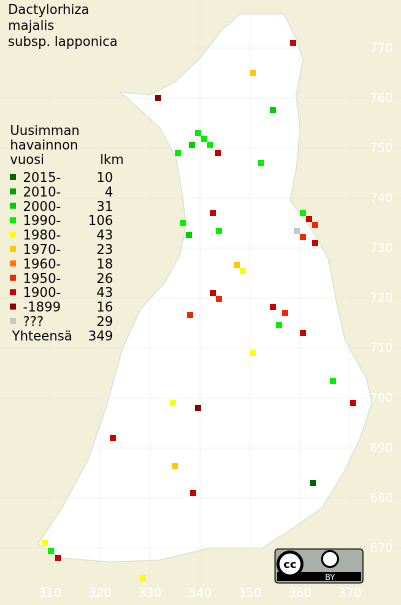  I want to click on title-line: majalis, so click(31, 26).